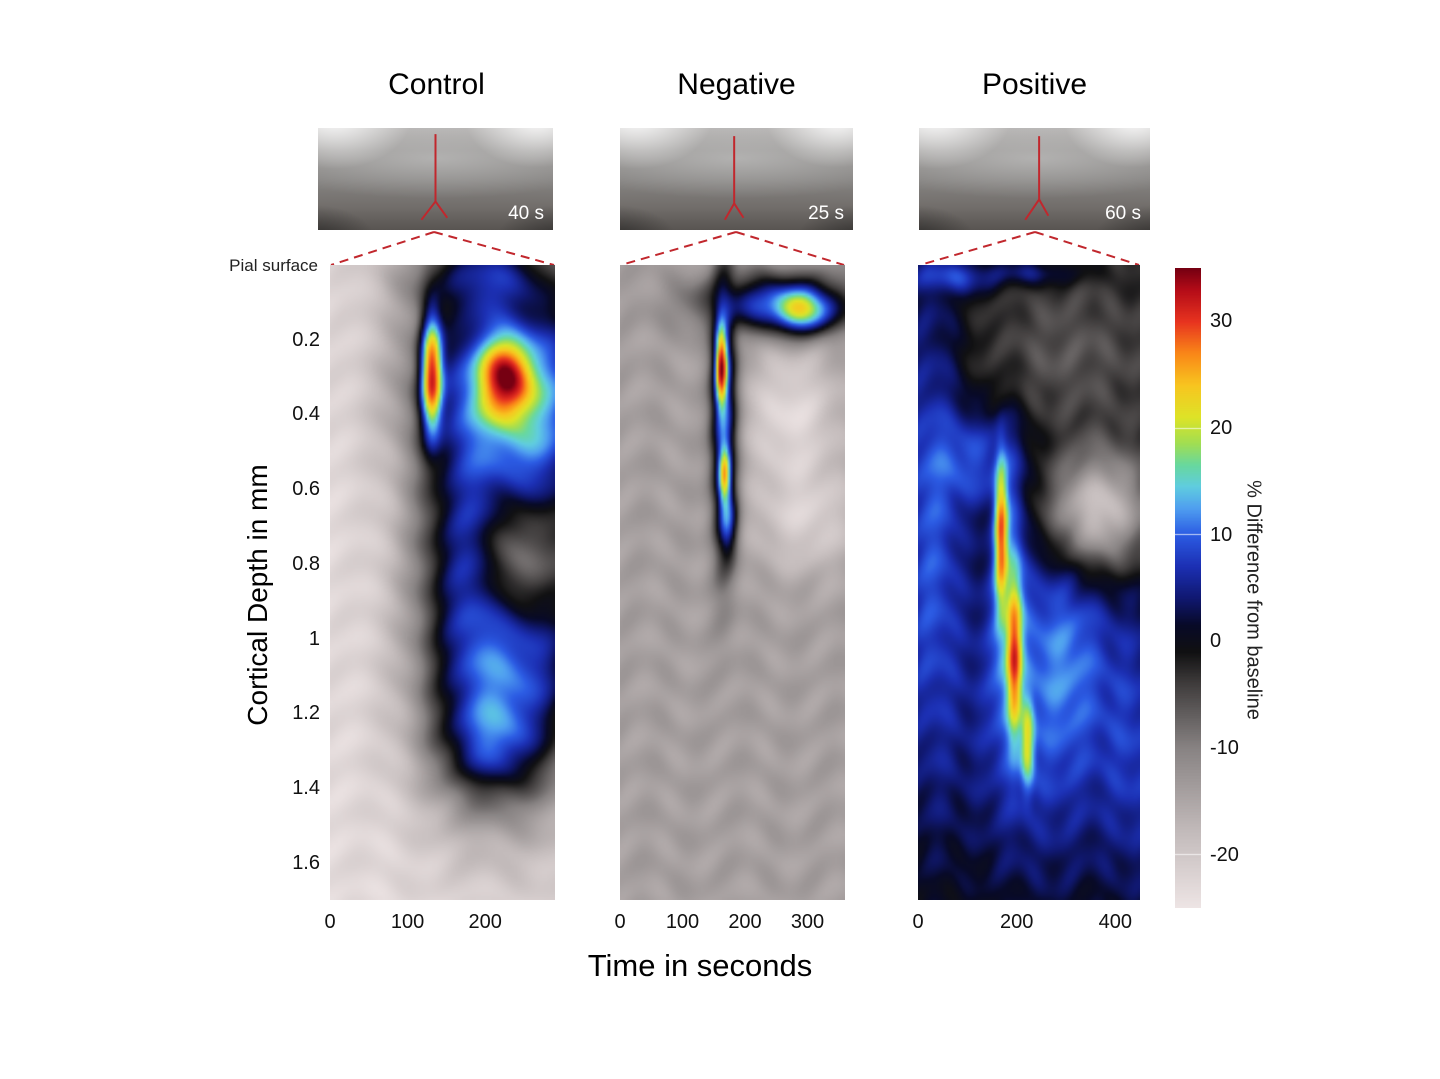 The width and height of the screenshot is (1440, 1079). Describe the element at coordinates (1221, 321) in the screenshot. I see `colorbar-tick-label: 30` at that location.